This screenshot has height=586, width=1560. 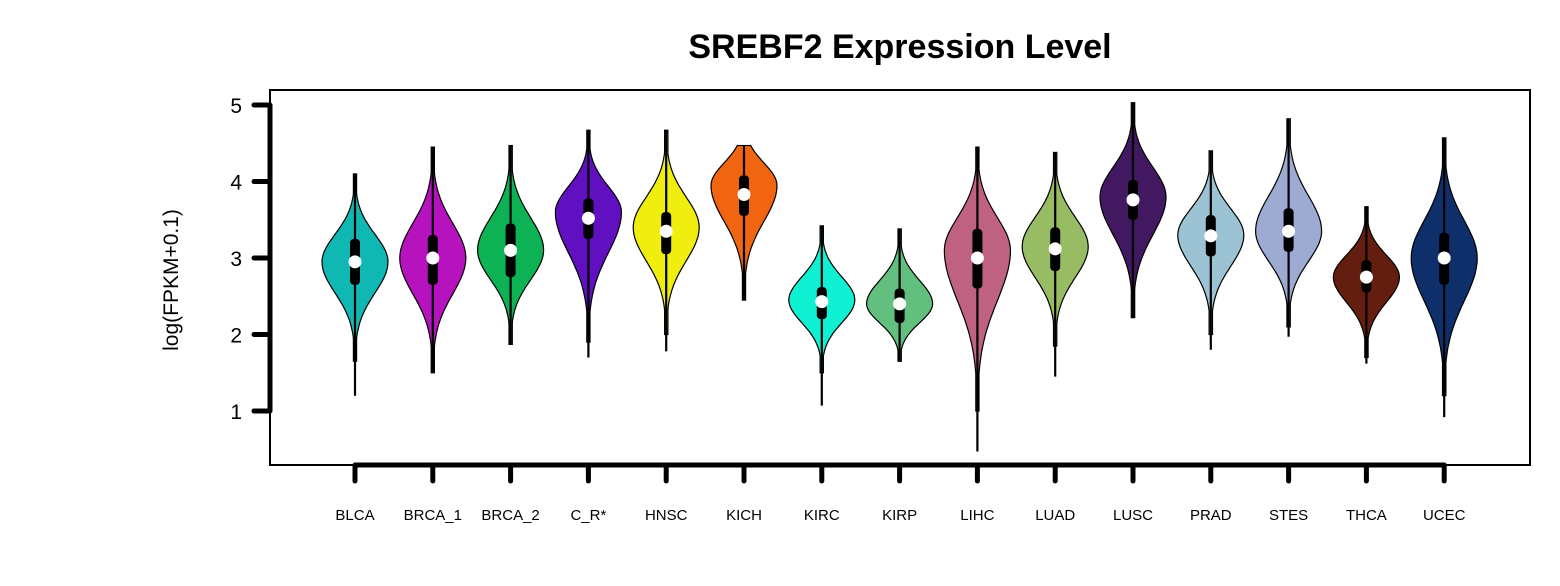 I want to click on x-tick-label: KIRC, so click(x=822, y=515).